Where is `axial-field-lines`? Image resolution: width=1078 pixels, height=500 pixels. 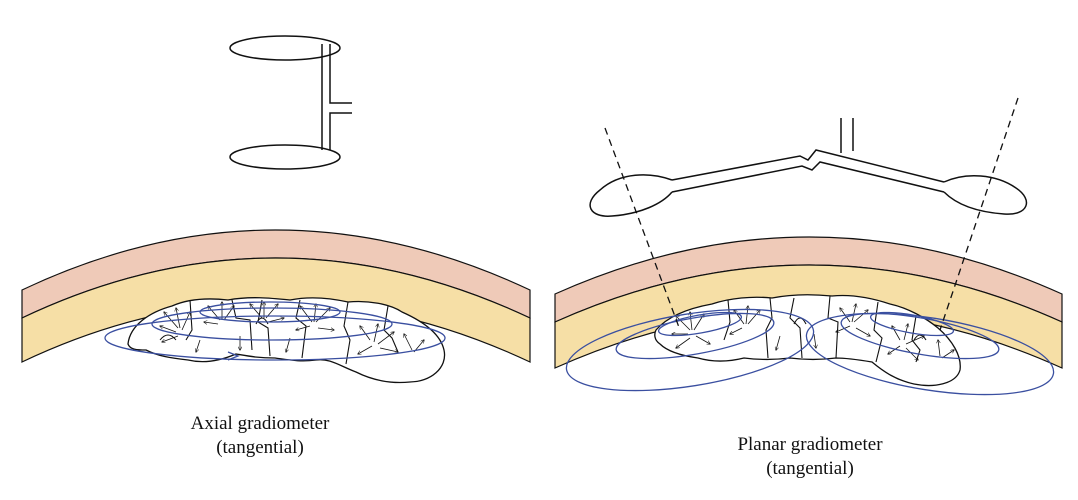
axial-field-lines is located at coordinates (275, 331).